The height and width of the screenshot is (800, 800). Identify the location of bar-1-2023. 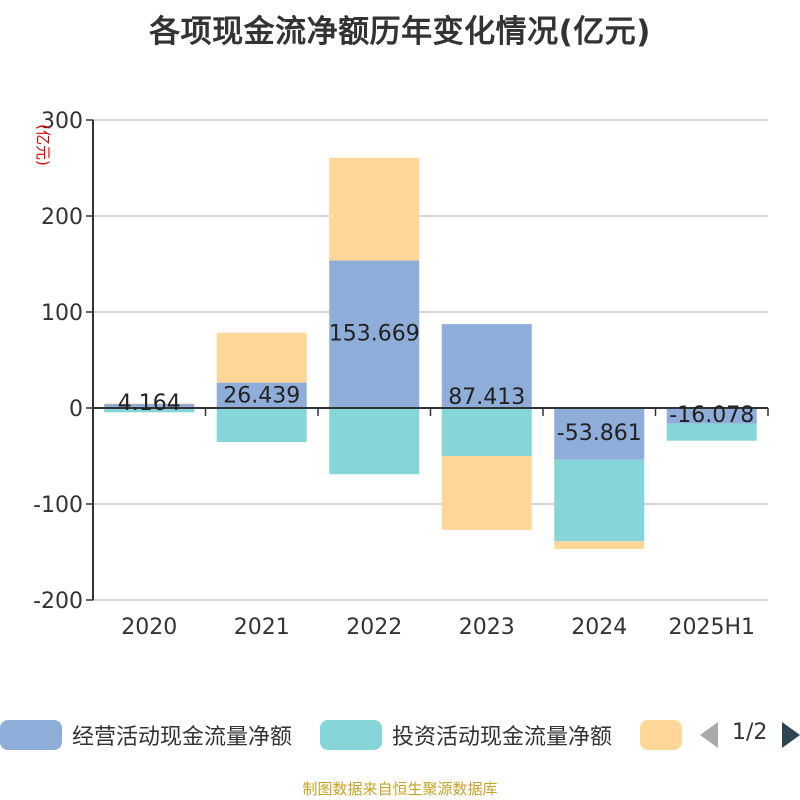
(486, 432).